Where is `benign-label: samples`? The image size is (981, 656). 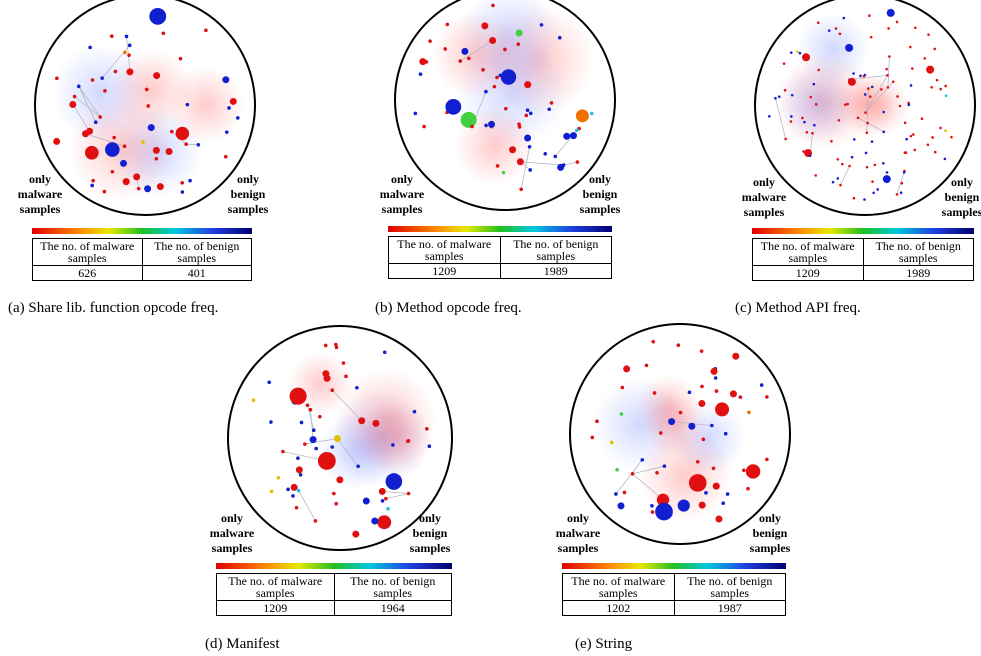 benign-label: samples is located at coordinates (430, 548).